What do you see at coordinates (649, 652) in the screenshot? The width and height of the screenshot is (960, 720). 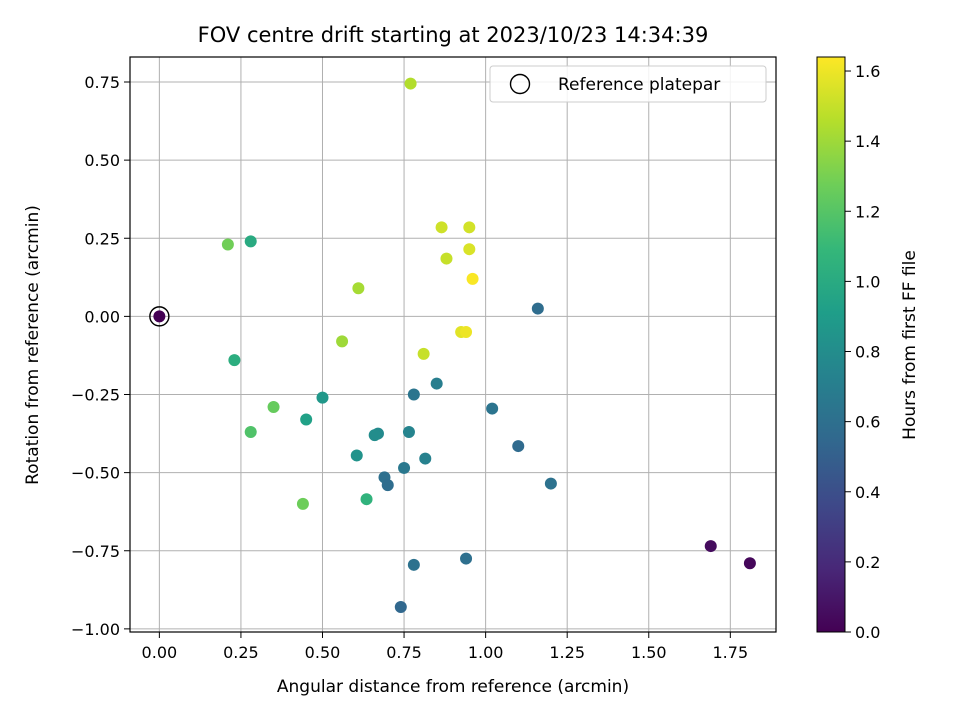 I see `x-tick-label: 1.50` at bounding box center [649, 652].